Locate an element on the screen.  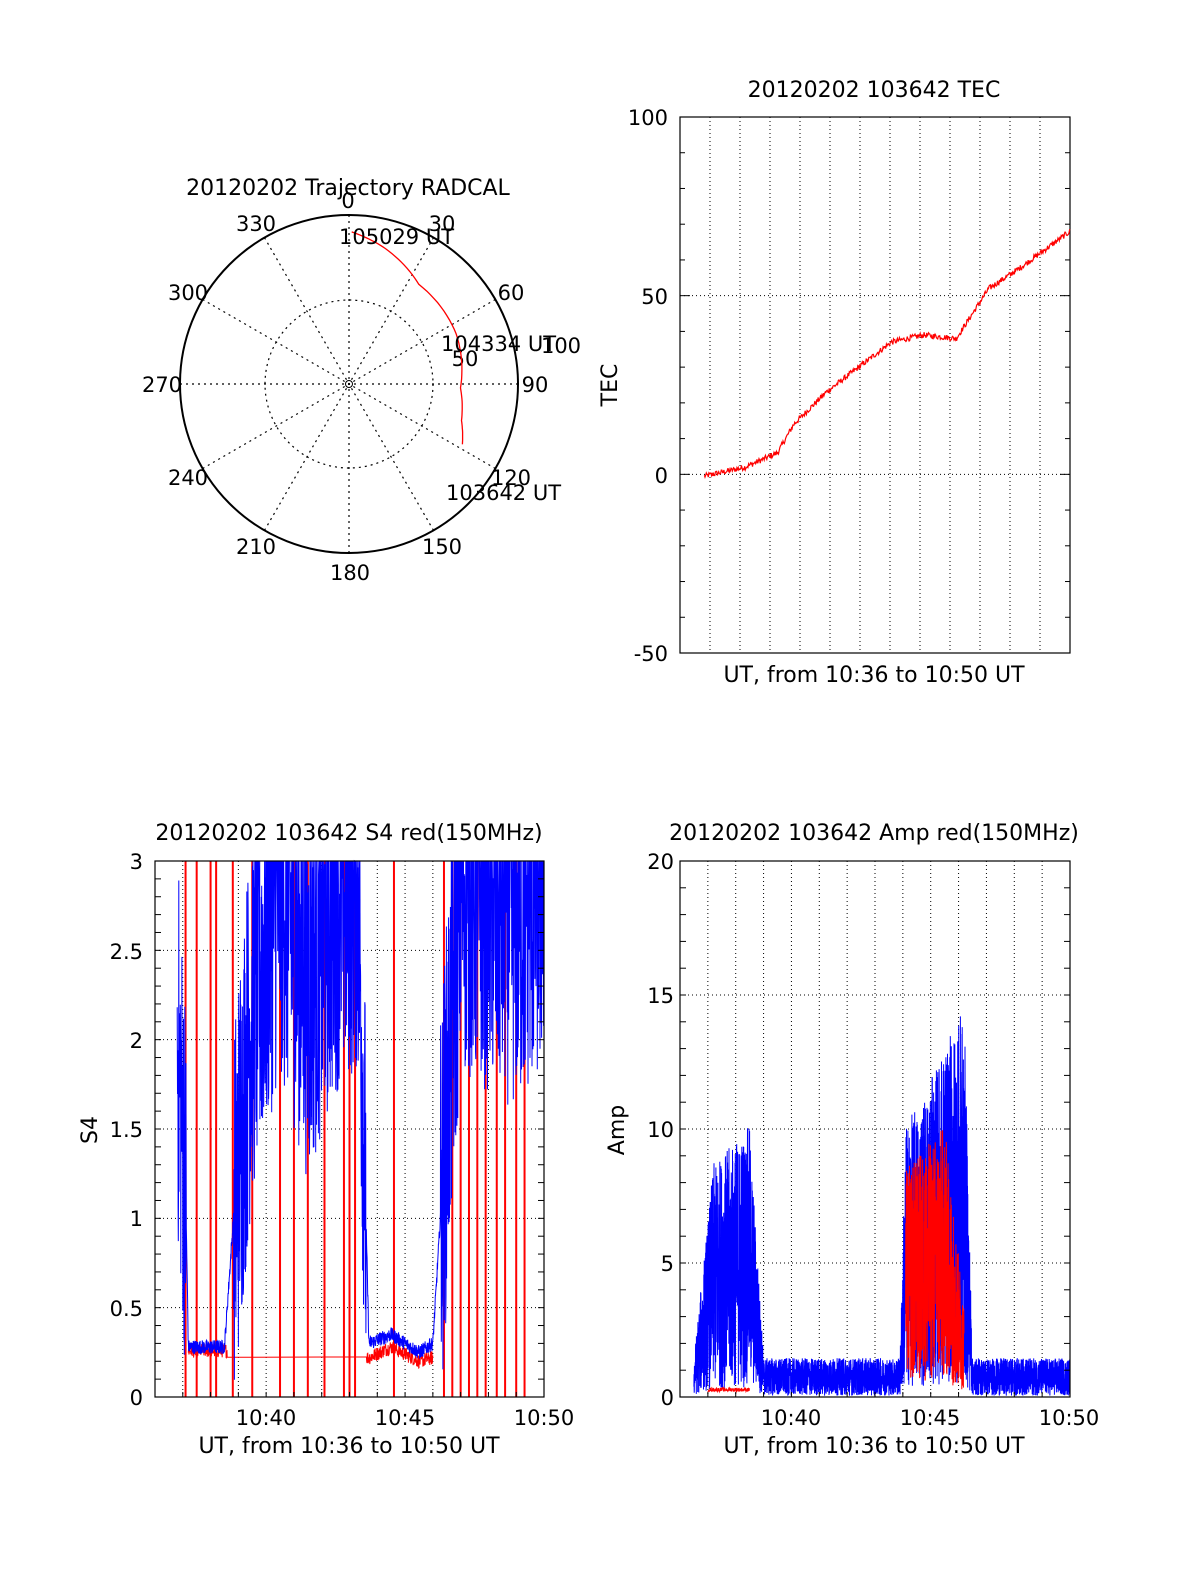
az-label-240: 240 is located at coordinates (188, 478).